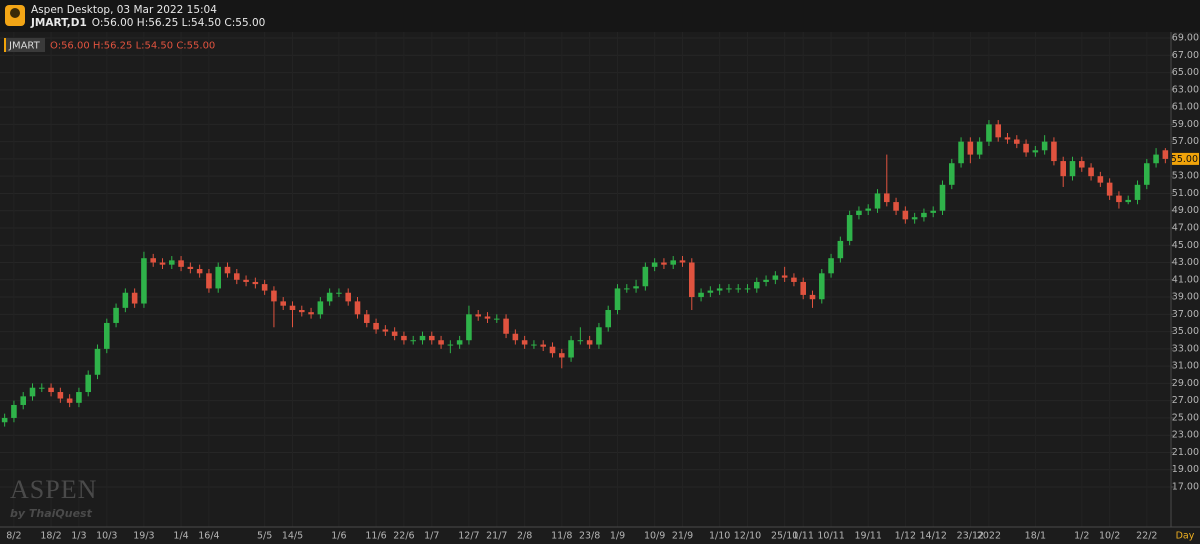 The width and height of the screenshot is (1200, 544). I want to click on legend-ohlc: O:56.00 H:56.25 L:54.50 C:55.00, so click(132, 46).